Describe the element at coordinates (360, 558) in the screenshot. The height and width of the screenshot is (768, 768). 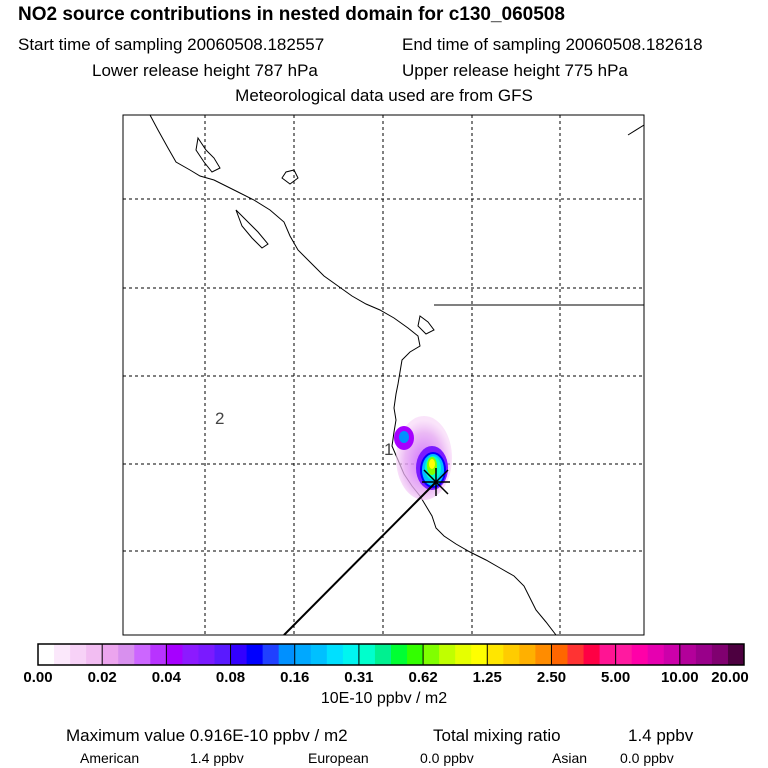
I see `flight-track` at that location.